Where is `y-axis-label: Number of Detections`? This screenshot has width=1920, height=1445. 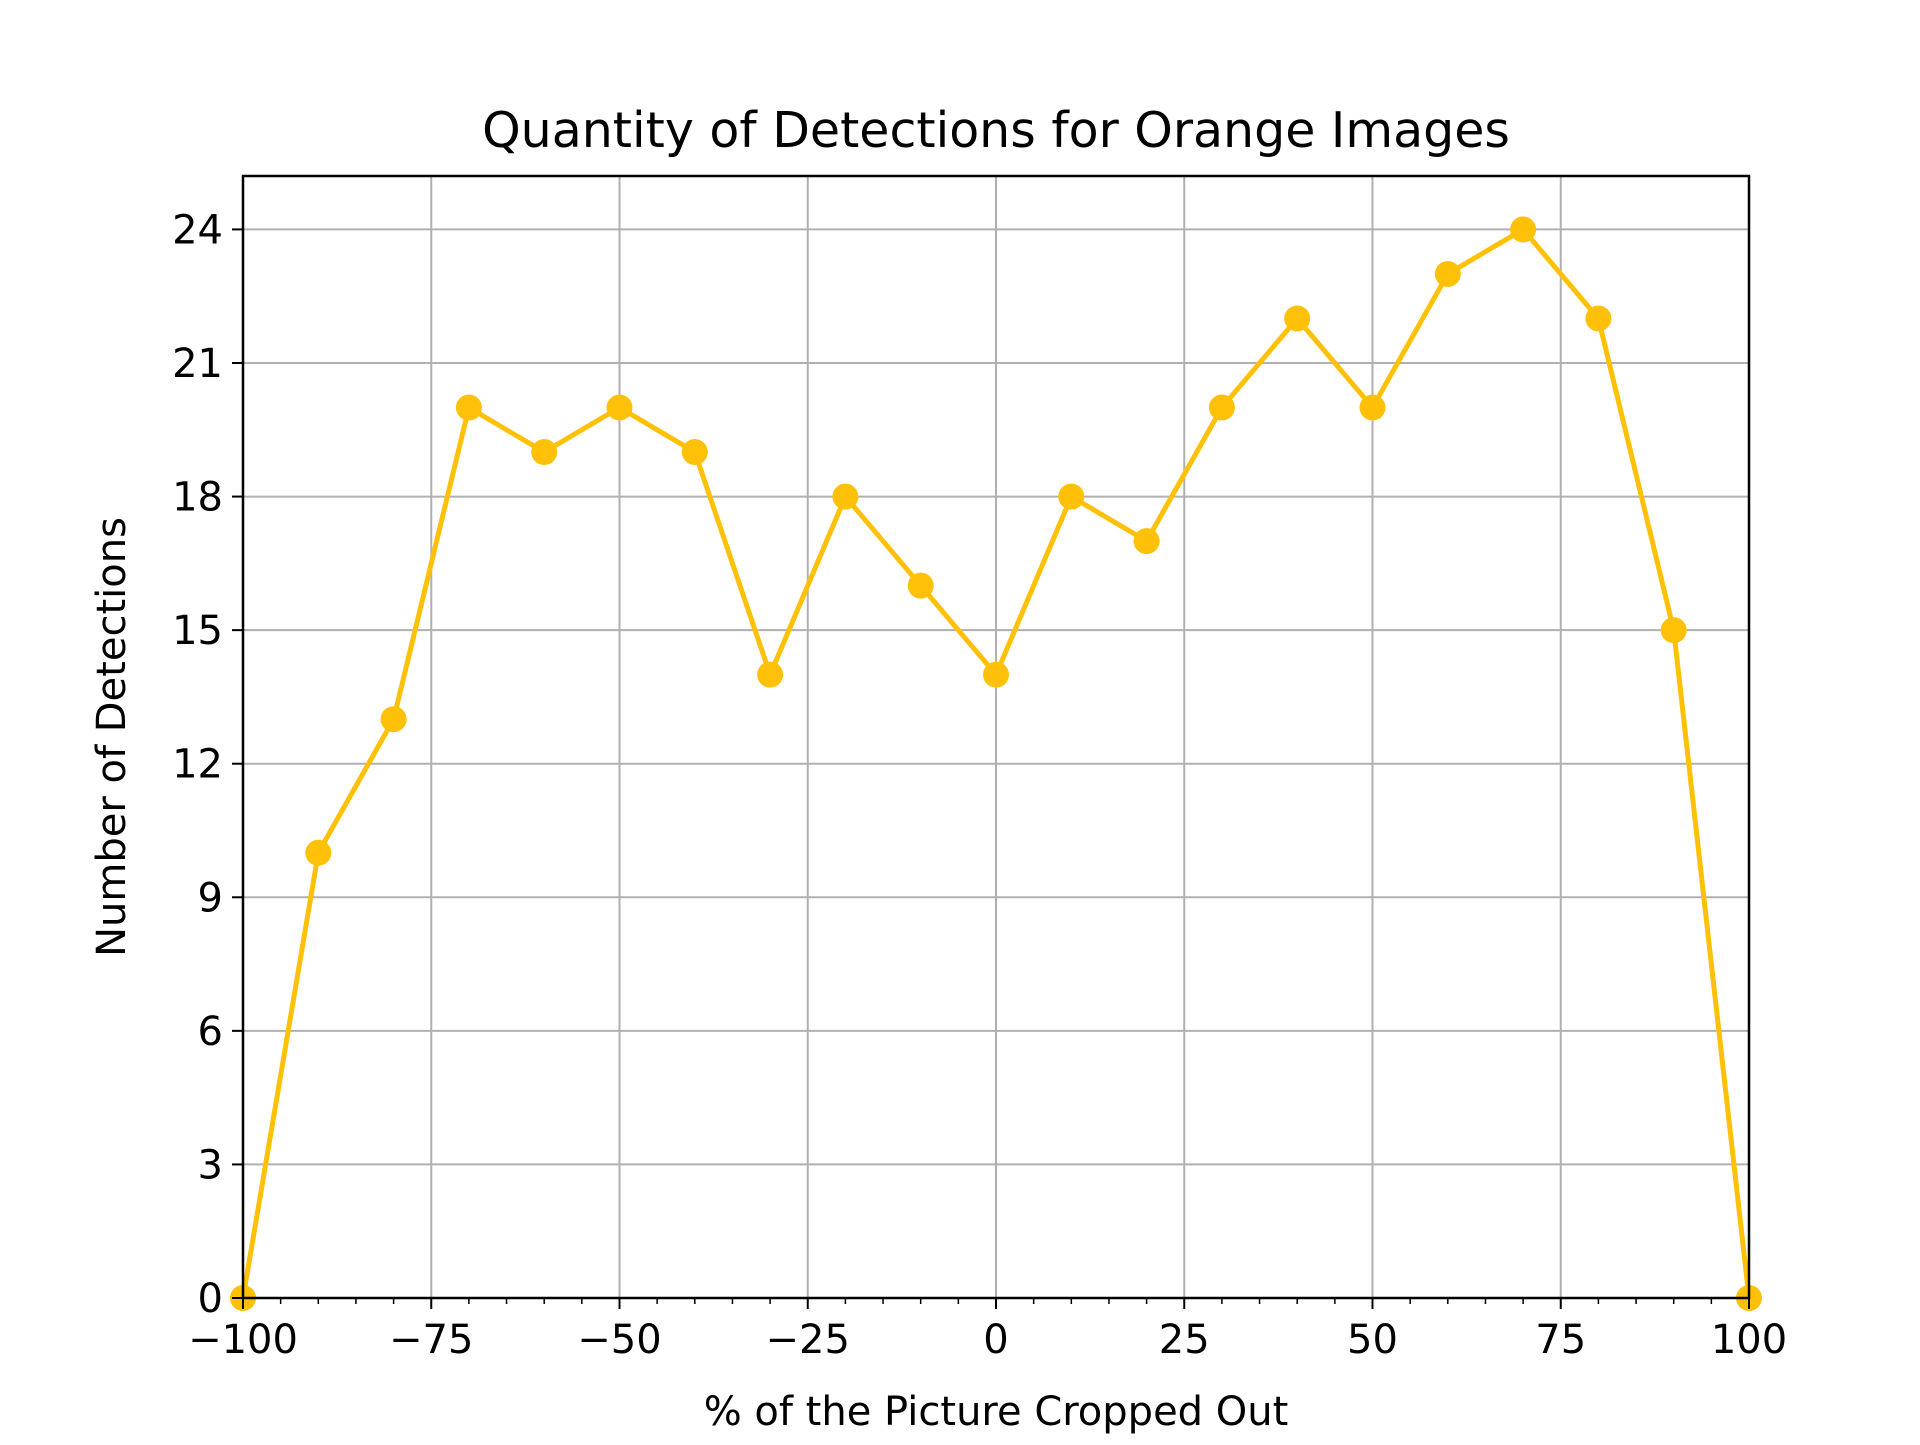 y-axis-label: Number of Detections is located at coordinates (112, 737).